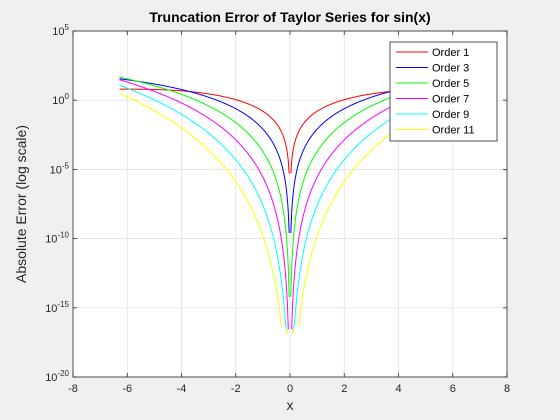  I want to click on legend-label: Order 1, so click(450, 53).